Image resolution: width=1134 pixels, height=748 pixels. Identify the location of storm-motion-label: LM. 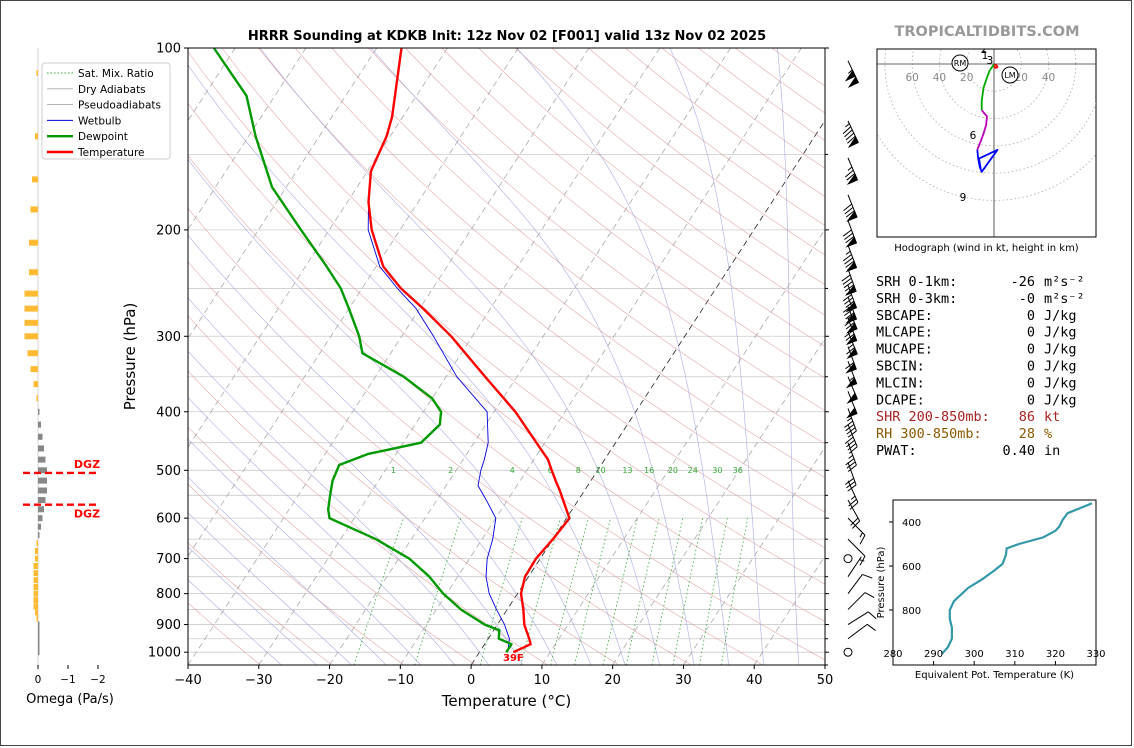
(1009, 75).